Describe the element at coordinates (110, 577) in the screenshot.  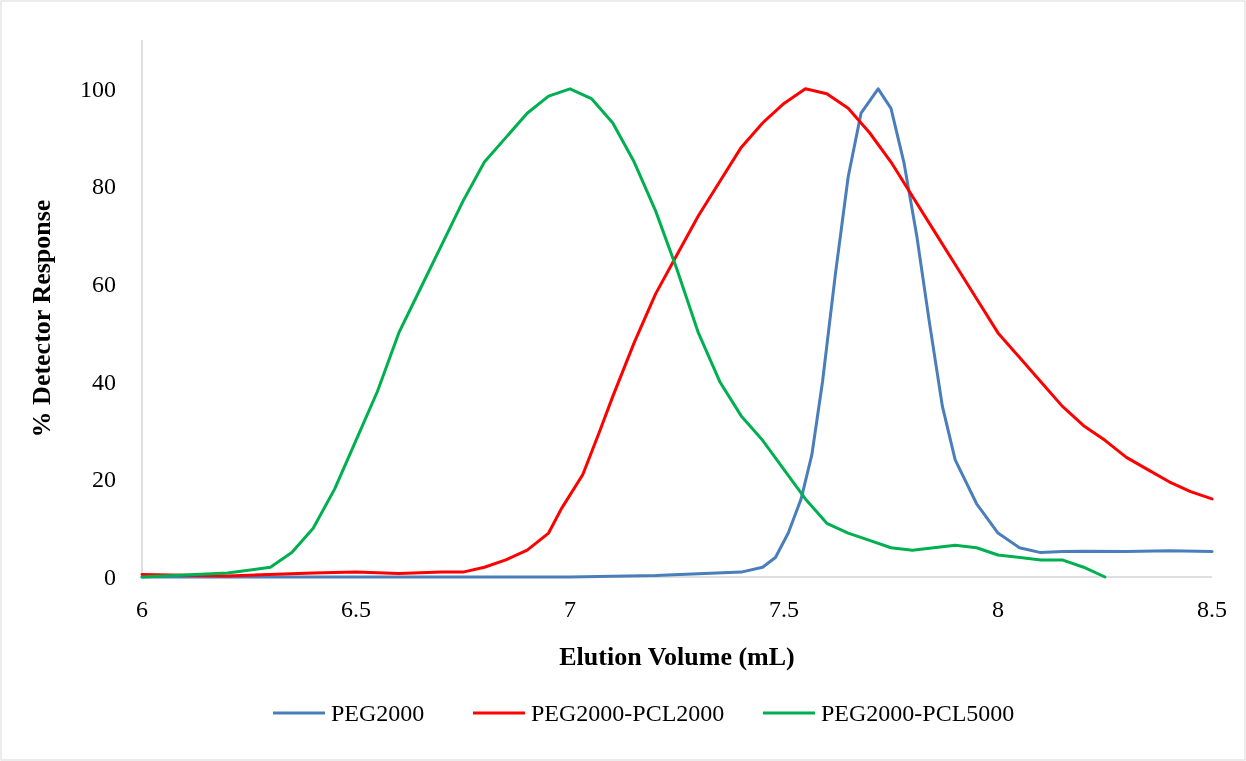
I see `y-tick-label: 0` at that location.